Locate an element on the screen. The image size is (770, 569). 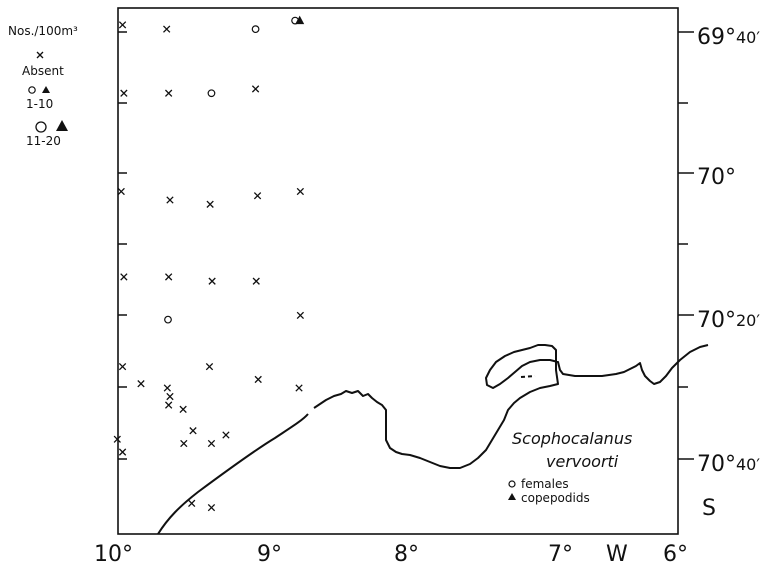
lat-label-70: 70° is located at coordinates (716, 177).